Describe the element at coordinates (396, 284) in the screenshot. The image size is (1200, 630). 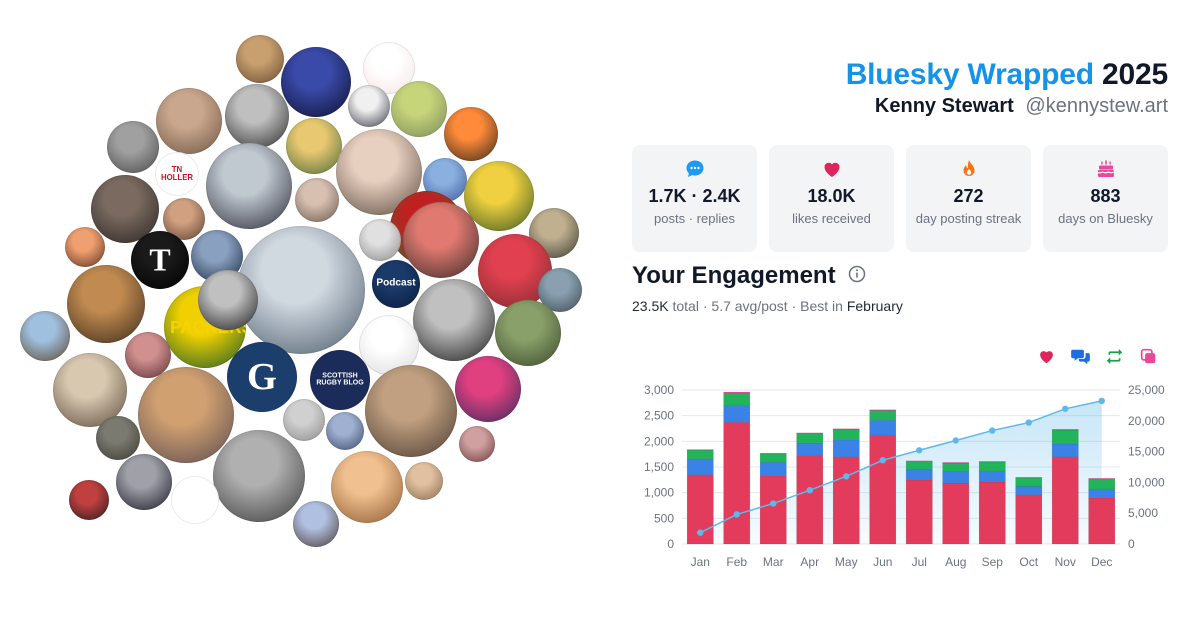
I see `avatar-29: Podcast` at that location.